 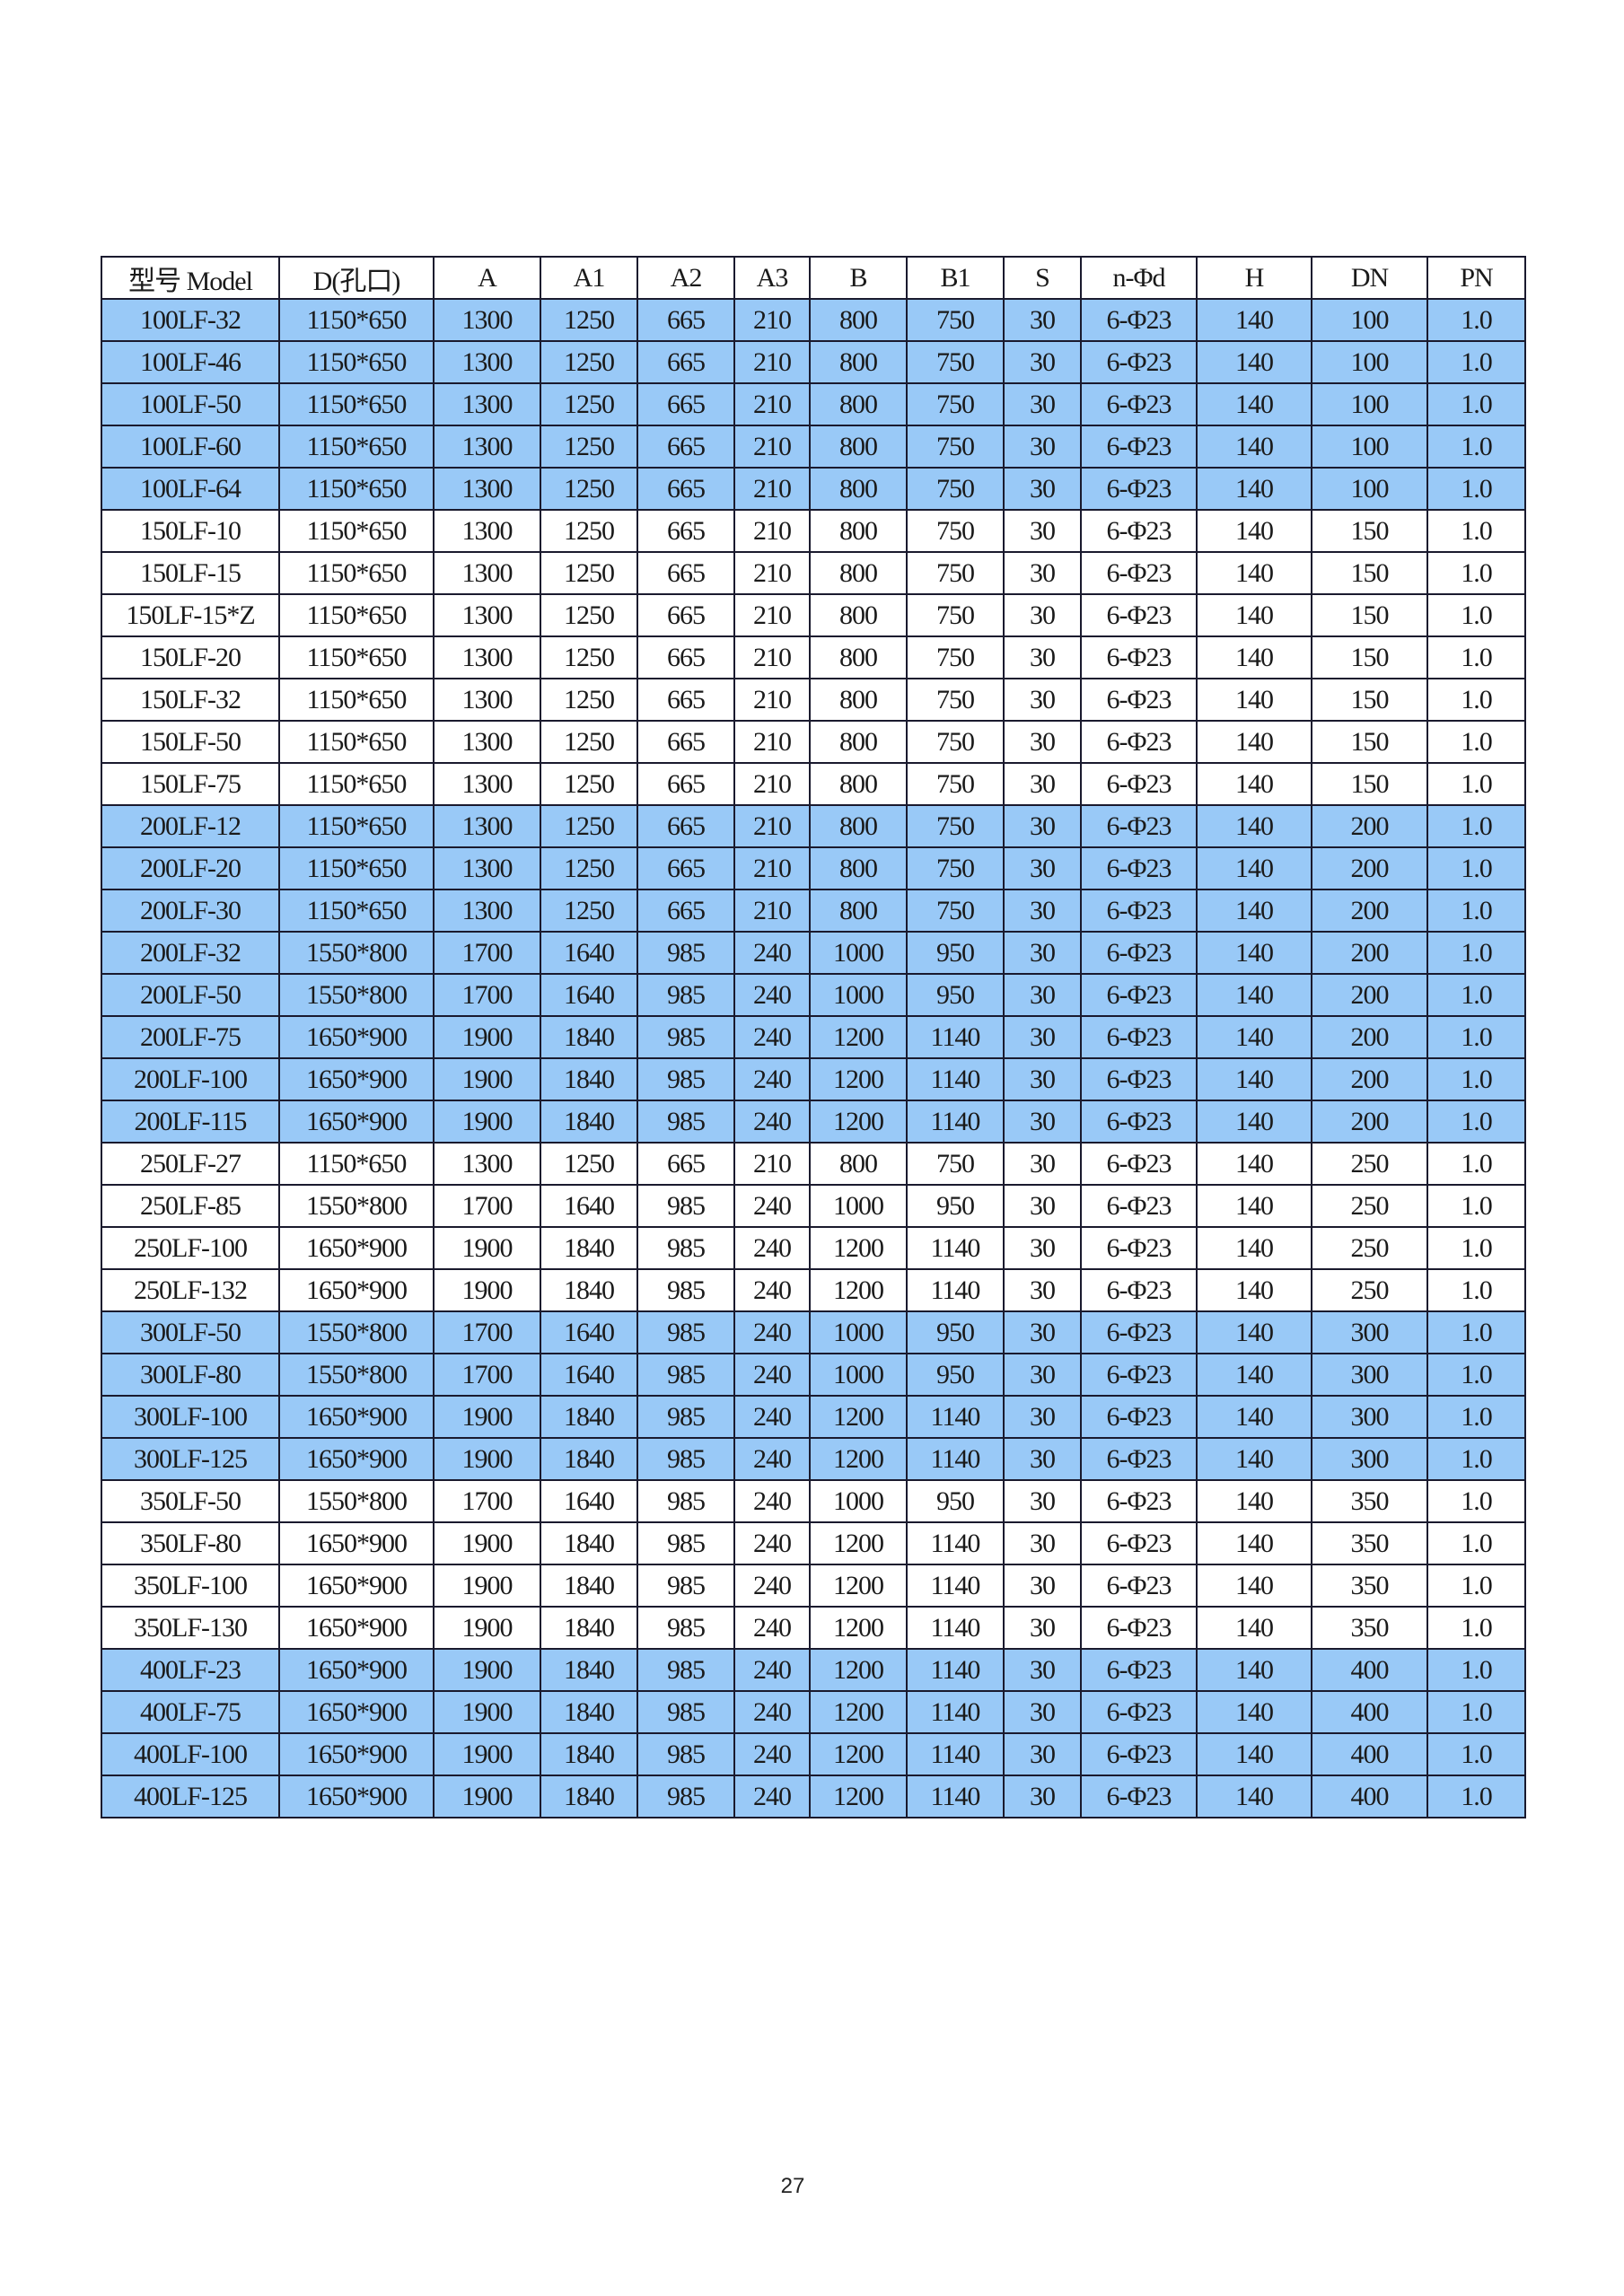 I want to click on model-cell: 300LF-50, so click(x=190, y=1332).